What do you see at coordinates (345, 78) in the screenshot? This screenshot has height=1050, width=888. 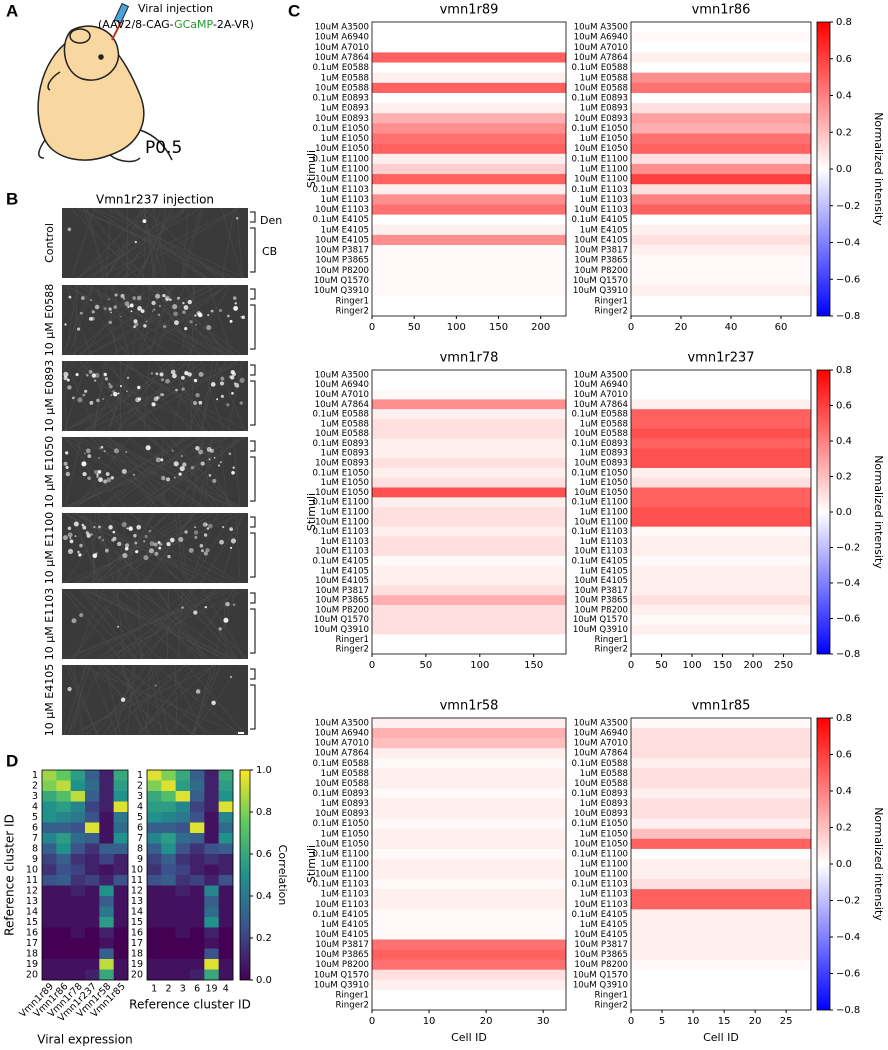 I see `row-label: 1uM E0588` at bounding box center [345, 78].